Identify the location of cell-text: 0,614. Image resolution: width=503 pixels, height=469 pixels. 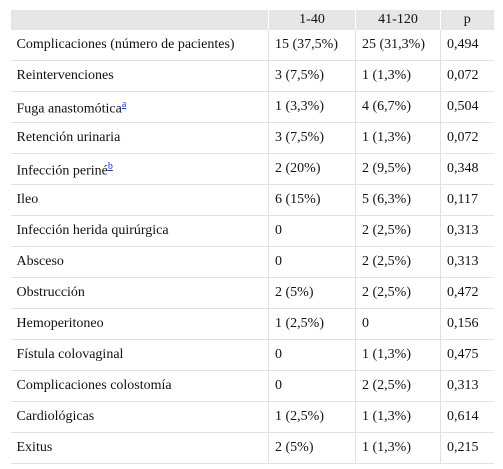
(463, 416).